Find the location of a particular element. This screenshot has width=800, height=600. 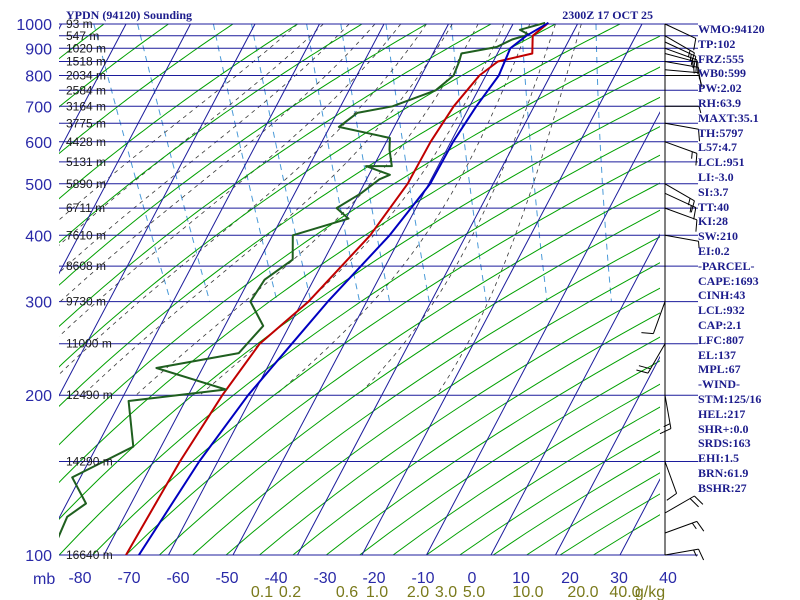

temp-label--60: -60 is located at coordinates (177, 578).